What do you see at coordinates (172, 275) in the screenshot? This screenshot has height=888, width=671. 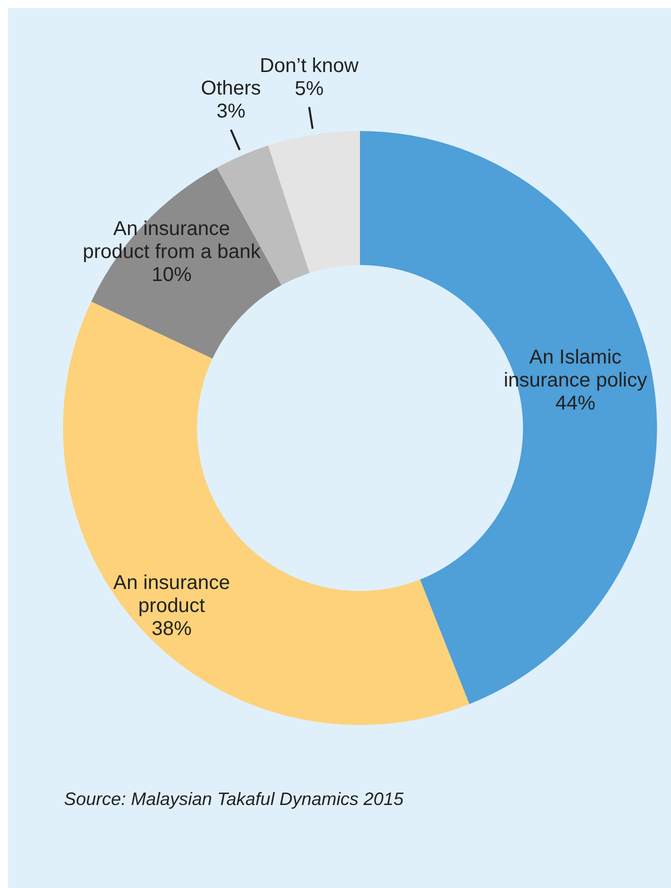 I see `data-label: 10%` at bounding box center [172, 275].